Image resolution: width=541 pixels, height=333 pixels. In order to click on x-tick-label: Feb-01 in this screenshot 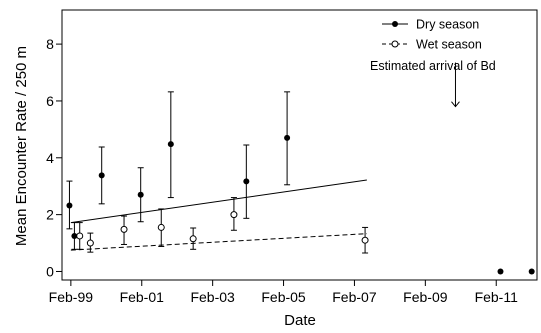, I will do `click(142, 297)`.